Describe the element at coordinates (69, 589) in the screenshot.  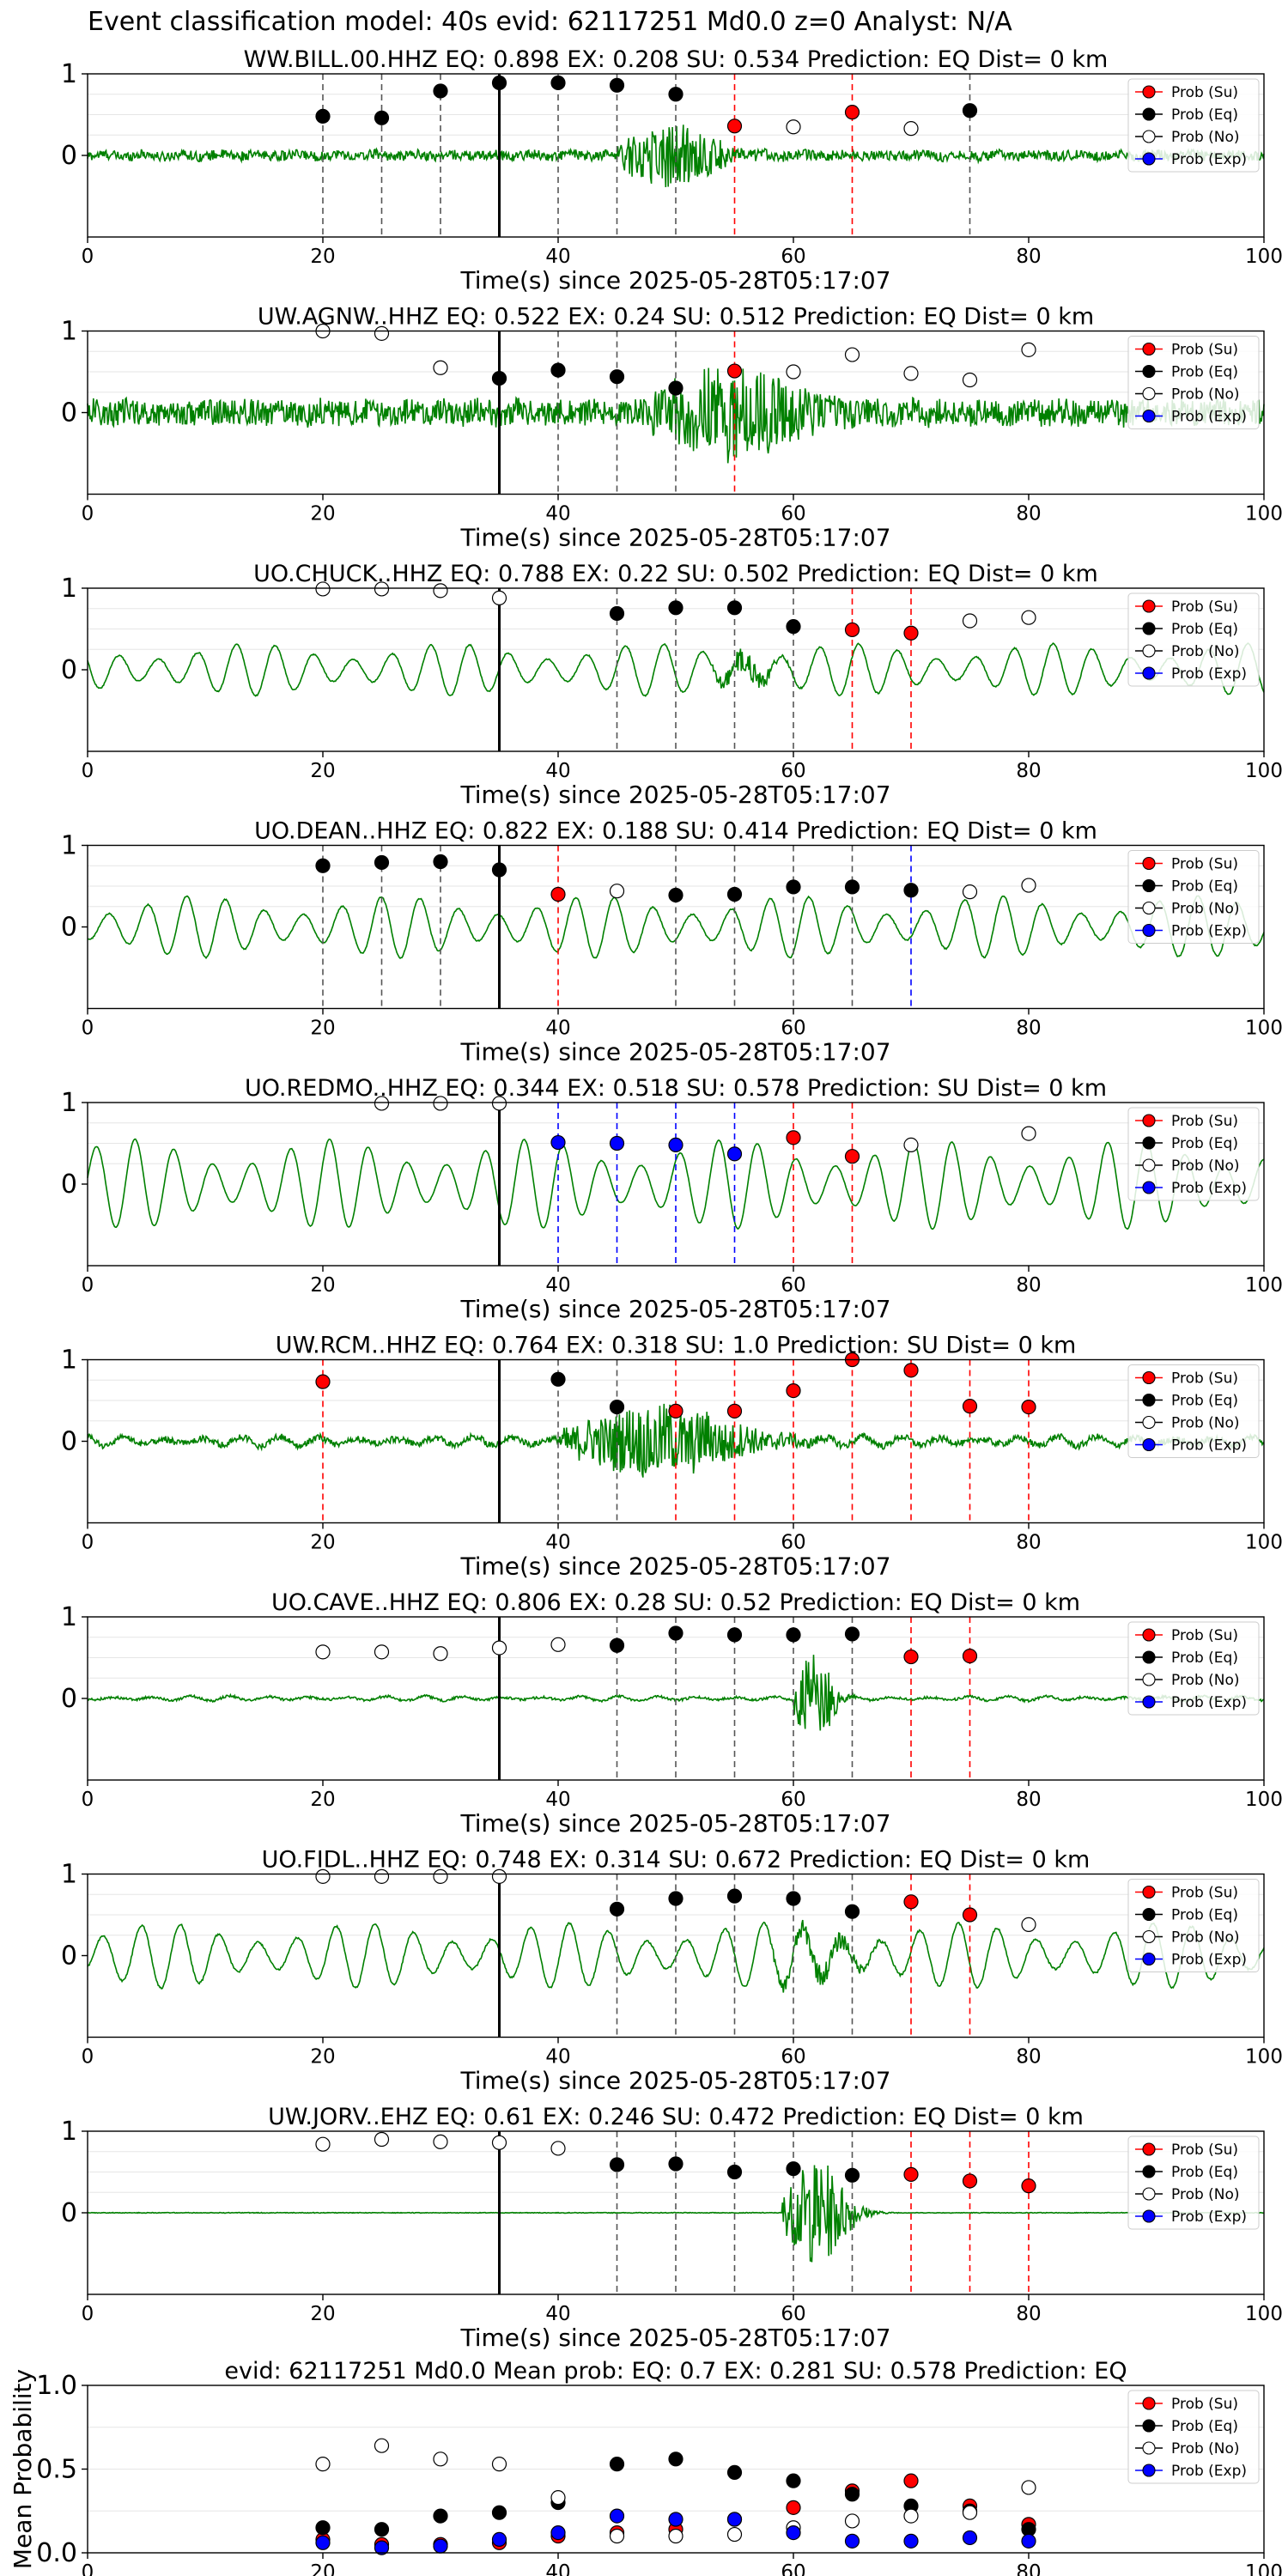
I see `y-tick-label: 1` at that location.